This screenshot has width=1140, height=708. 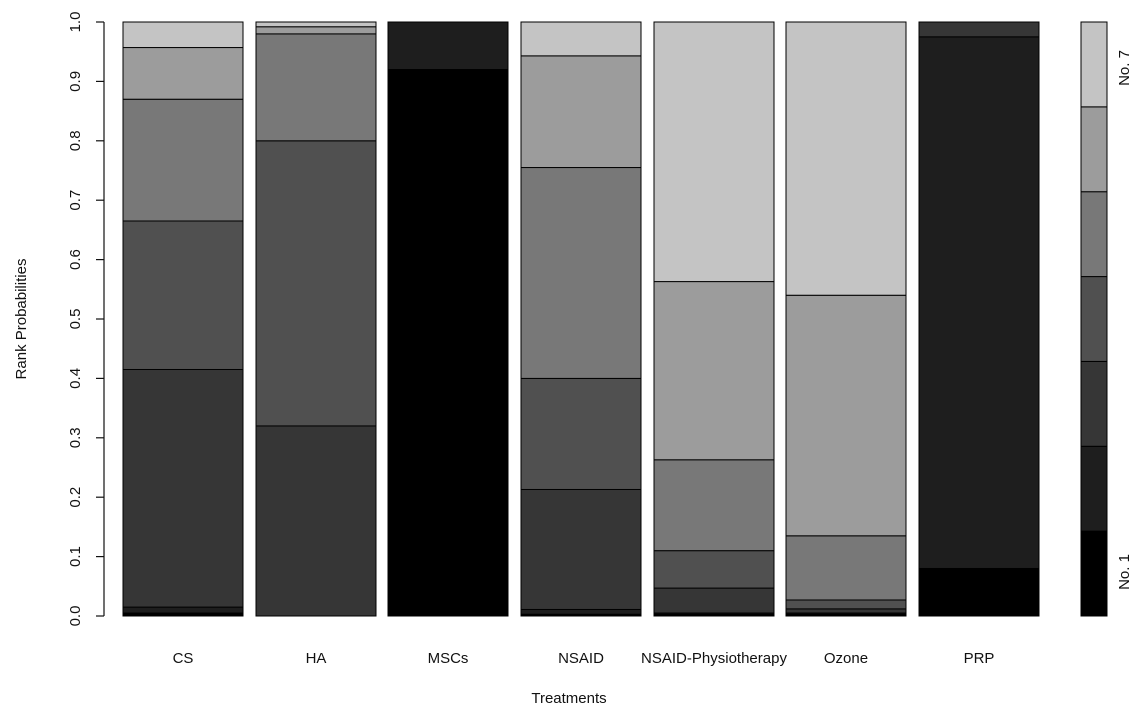 I want to click on x-tick-label: MSCs, so click(x=448, y=658).